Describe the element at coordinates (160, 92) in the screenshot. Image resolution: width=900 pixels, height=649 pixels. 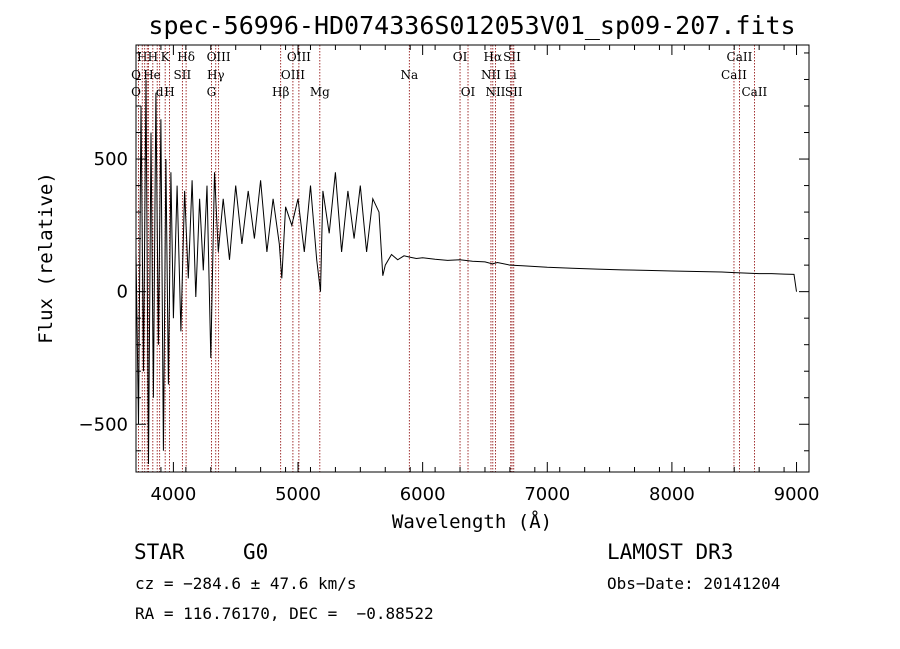
I see `spectral-line-label: d` at that location.